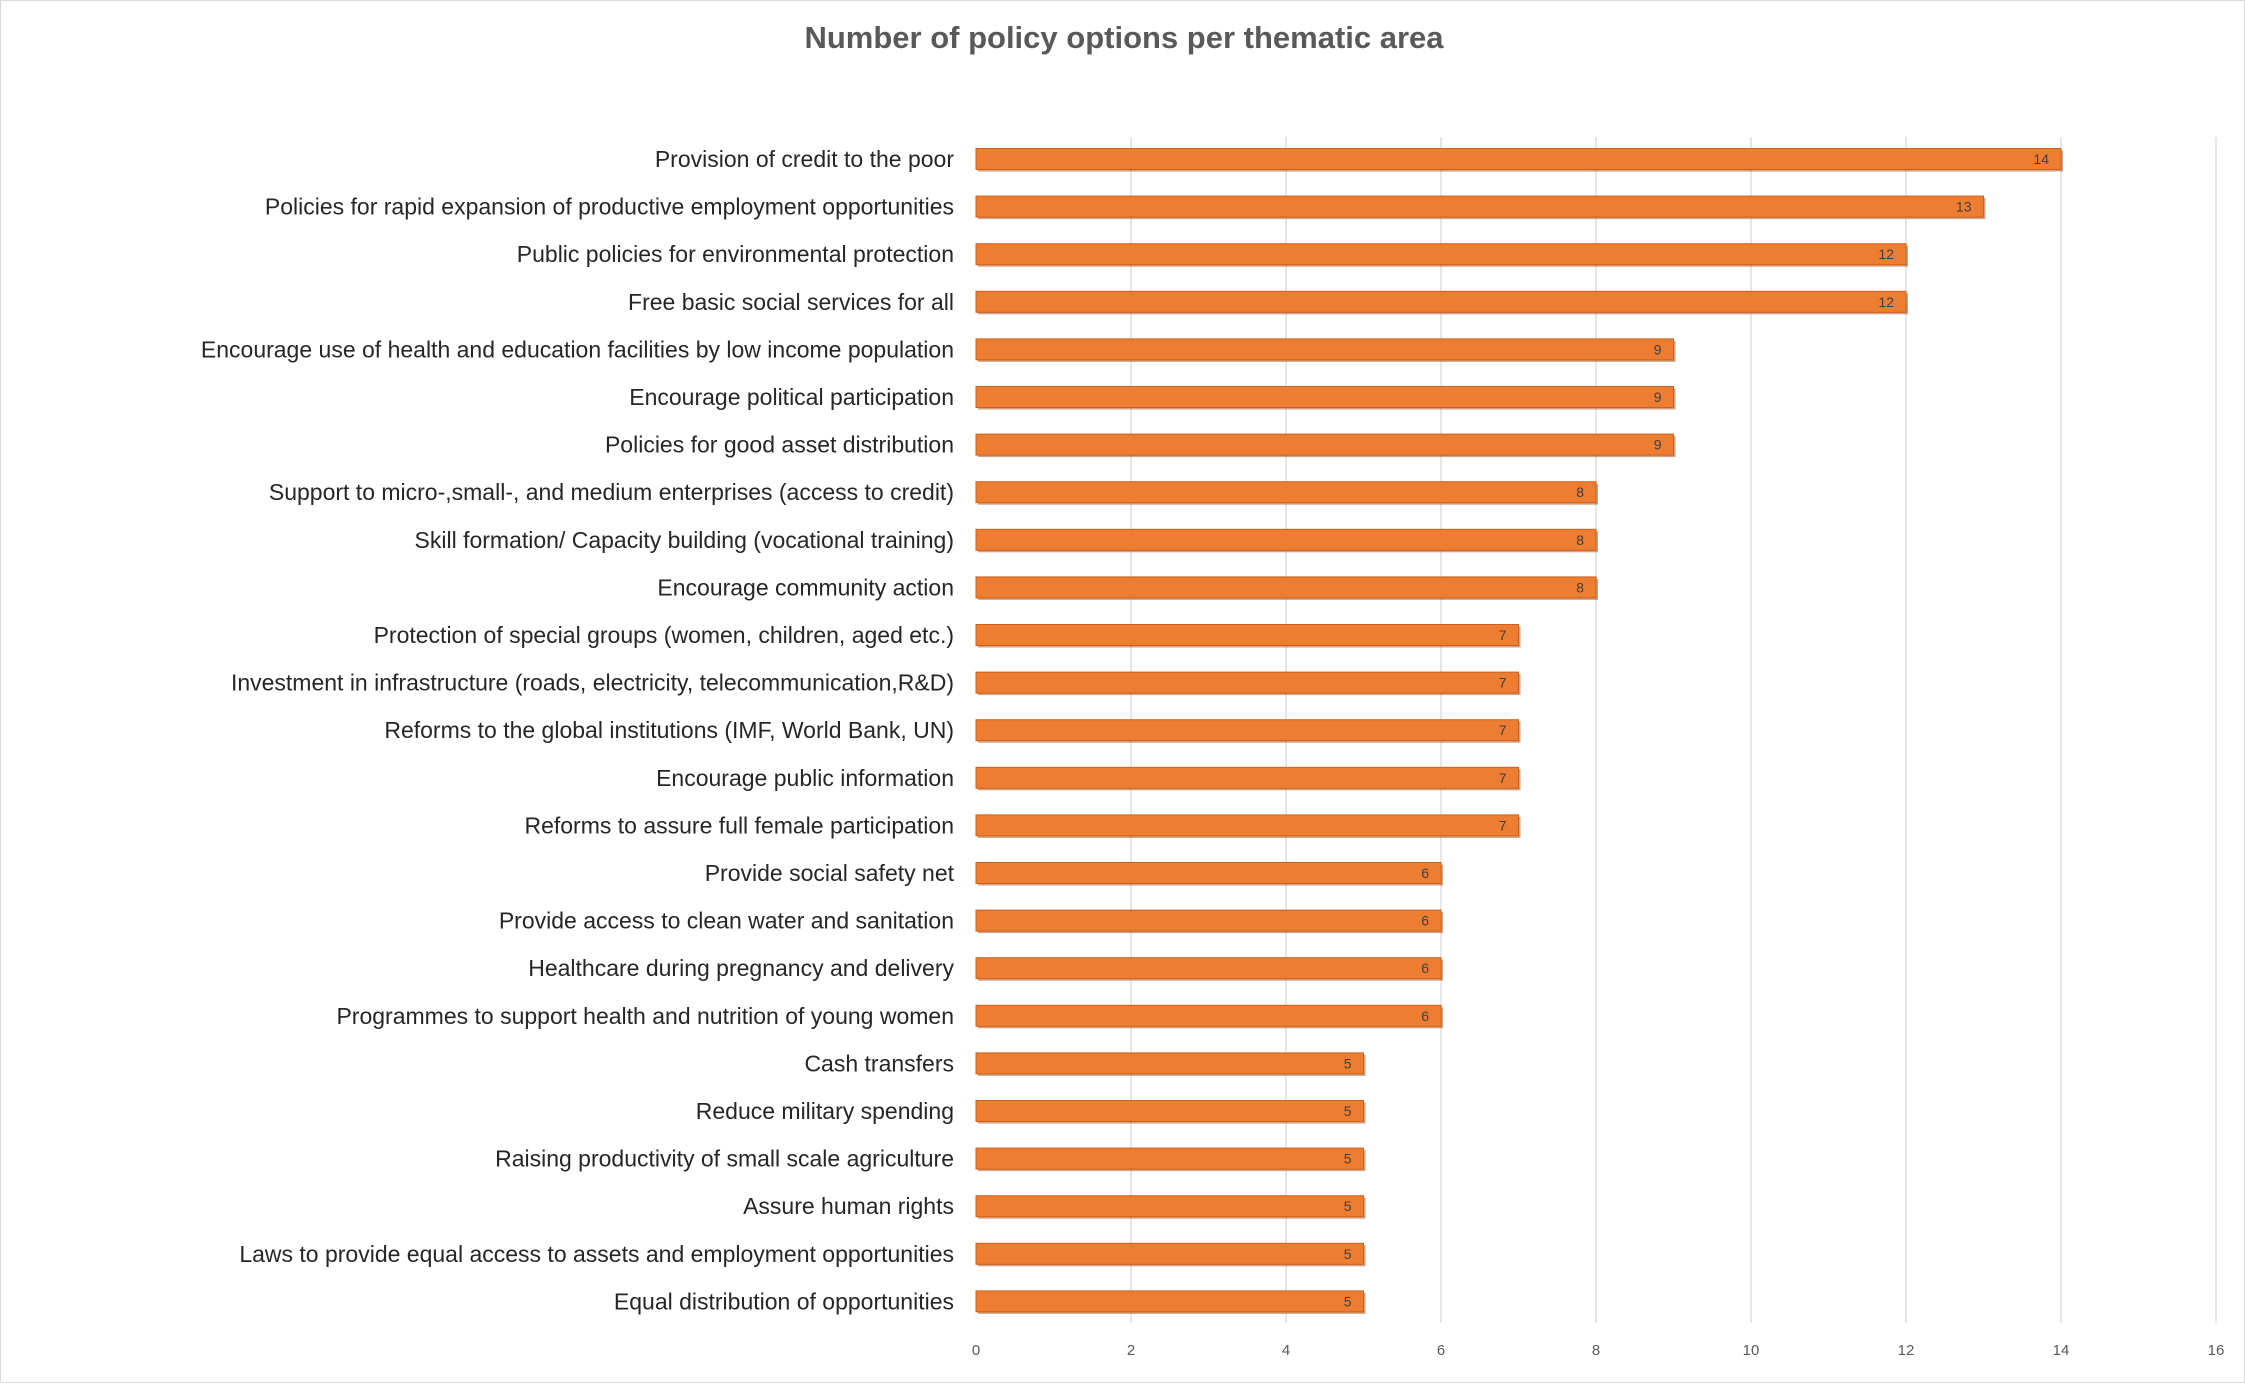 The width and height of the screenshot is (2245, 1384). I want to click on category-label: Healthcare during pregnancy and delivery, so click(741, 968).